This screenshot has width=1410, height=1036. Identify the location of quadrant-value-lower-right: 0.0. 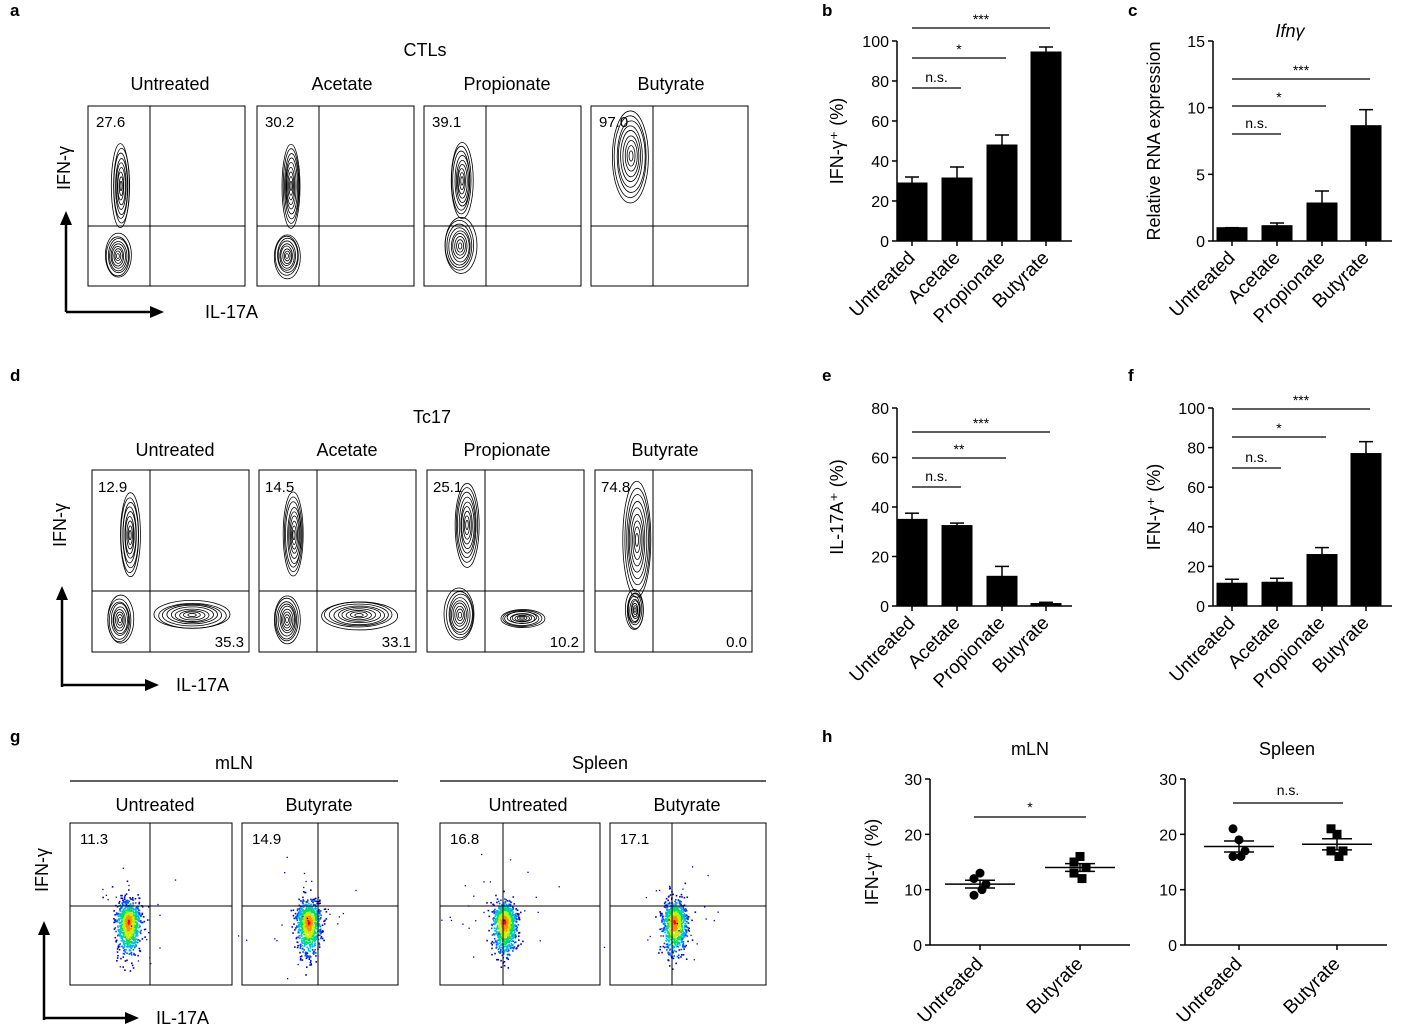
(736, 642).